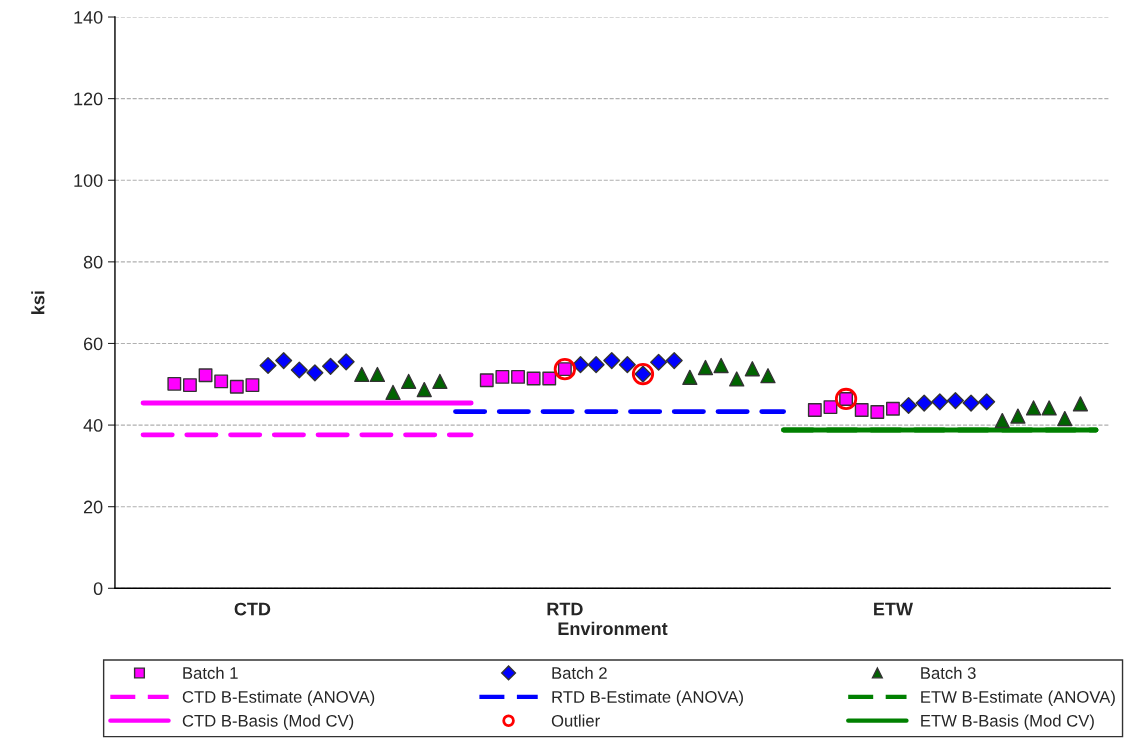  What do you see at coordinates (210, 672) in the screenshot?
I see `legend-label: Batch 1` at bounding box center [210, 672].